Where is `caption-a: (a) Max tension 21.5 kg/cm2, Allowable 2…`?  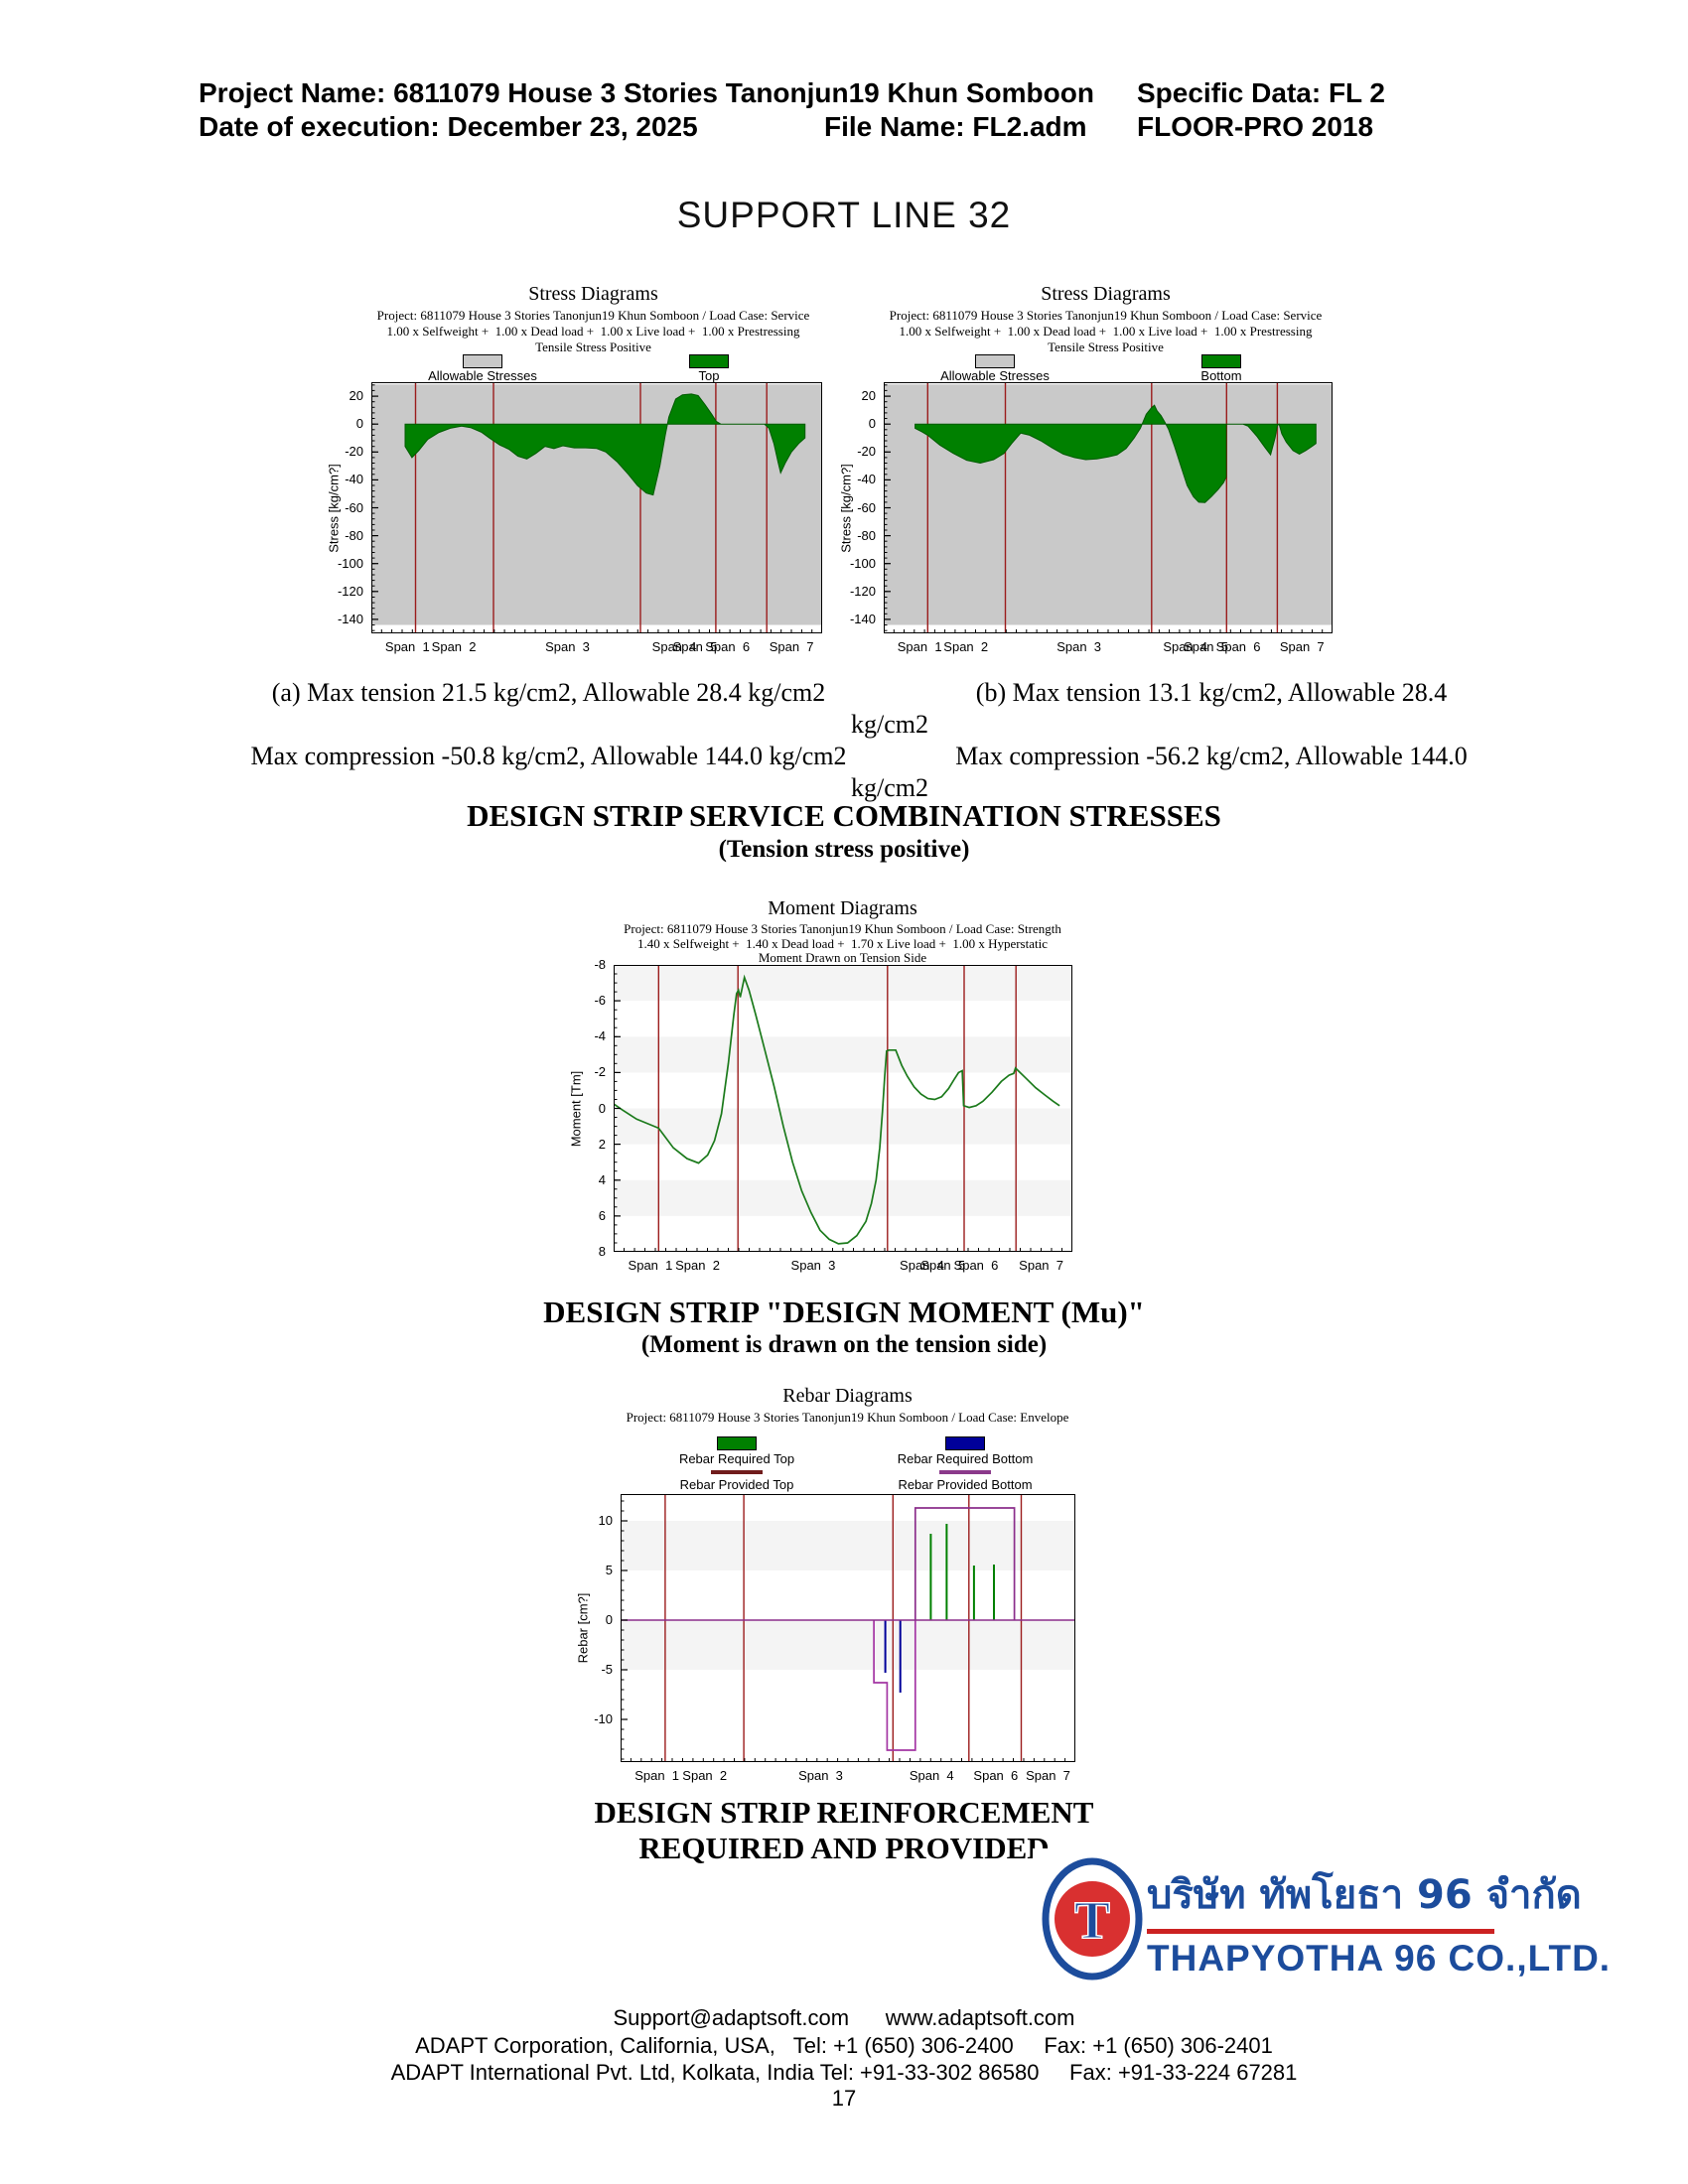
caption-a: (a) Max tension 21.5 kg/cm2, Allowable 2… is located at coordinates (548, 740).